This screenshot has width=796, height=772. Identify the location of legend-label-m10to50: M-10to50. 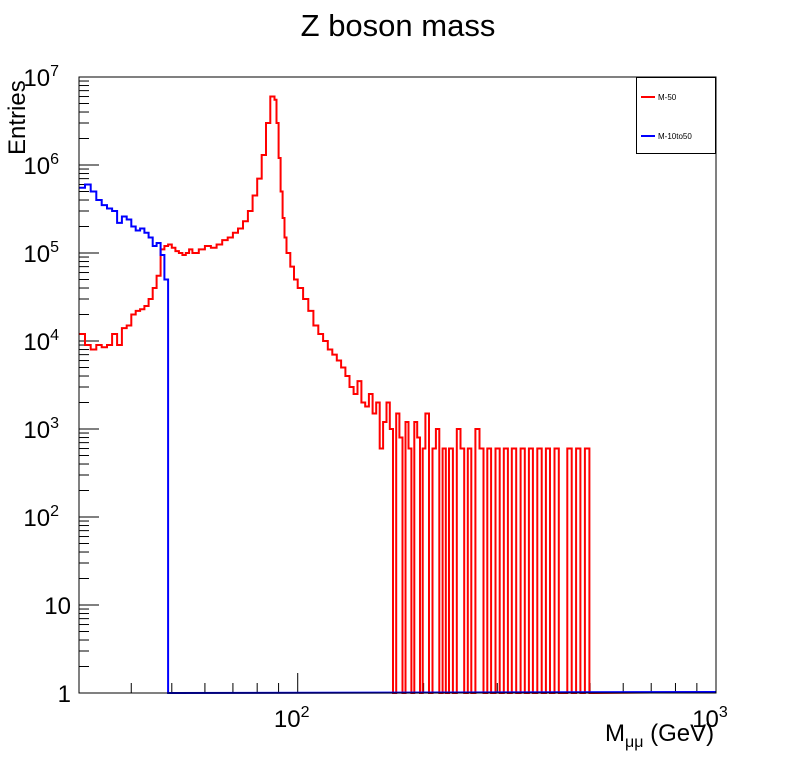
(675, 136).